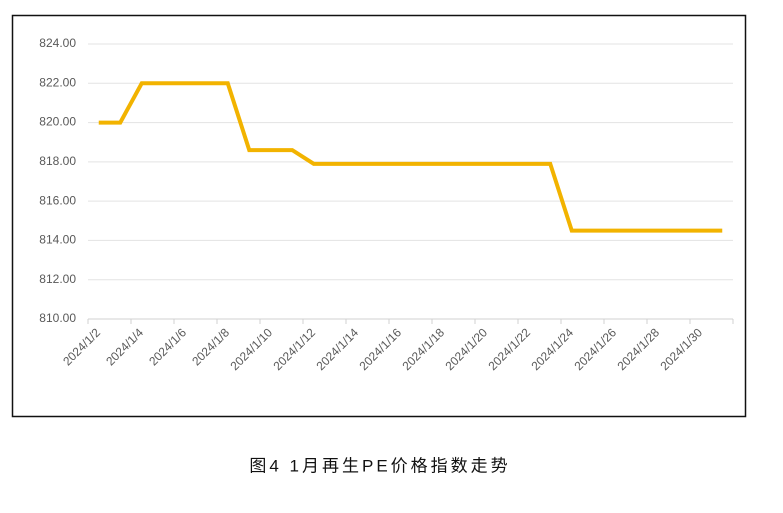  I want to click on y-tick-label: 818.00, so click(57, 161).